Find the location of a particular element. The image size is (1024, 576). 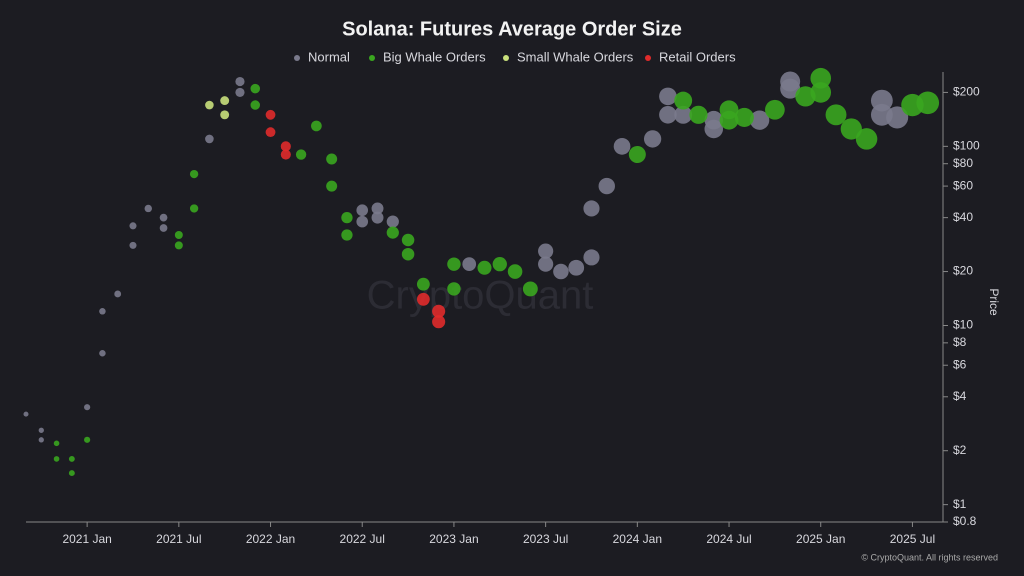

y-tick-label: $8 is located at coordinates (960, 342).